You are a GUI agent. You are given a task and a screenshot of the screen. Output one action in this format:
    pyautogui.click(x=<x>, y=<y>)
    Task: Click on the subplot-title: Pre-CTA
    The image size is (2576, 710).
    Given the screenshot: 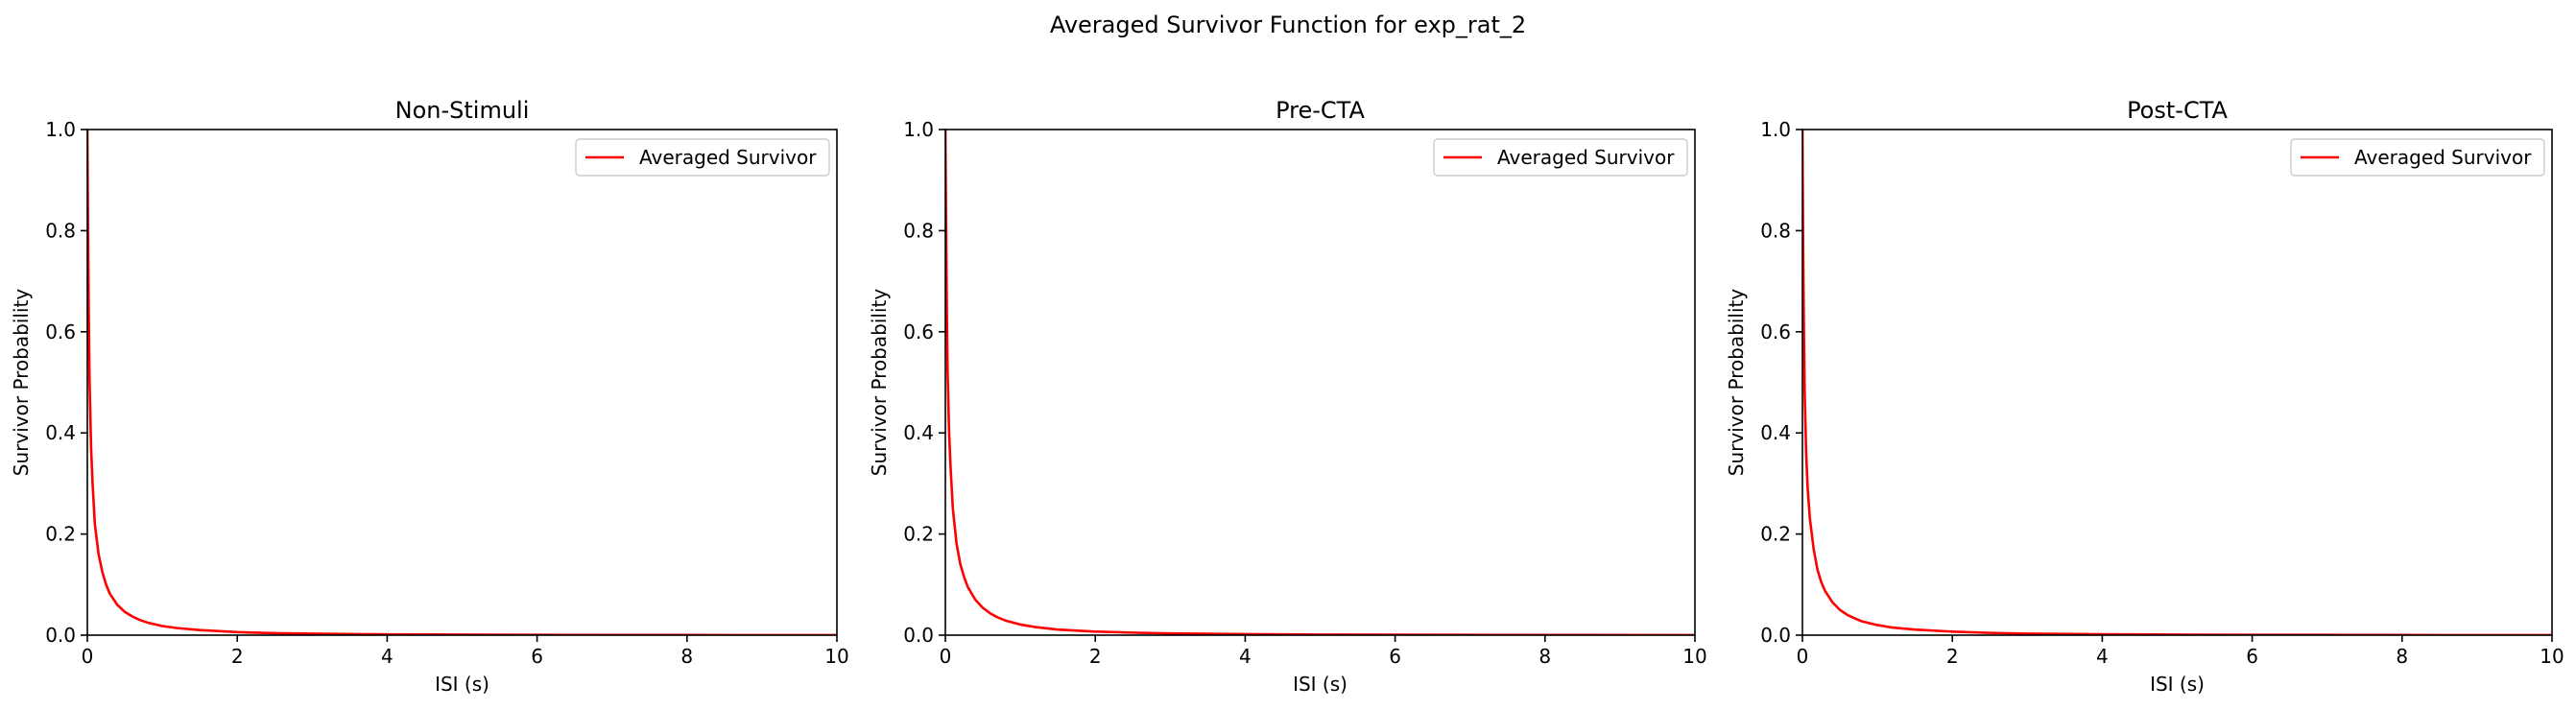 What is the action you would take?
    pyautogui.click(x=1320, y=110)
    